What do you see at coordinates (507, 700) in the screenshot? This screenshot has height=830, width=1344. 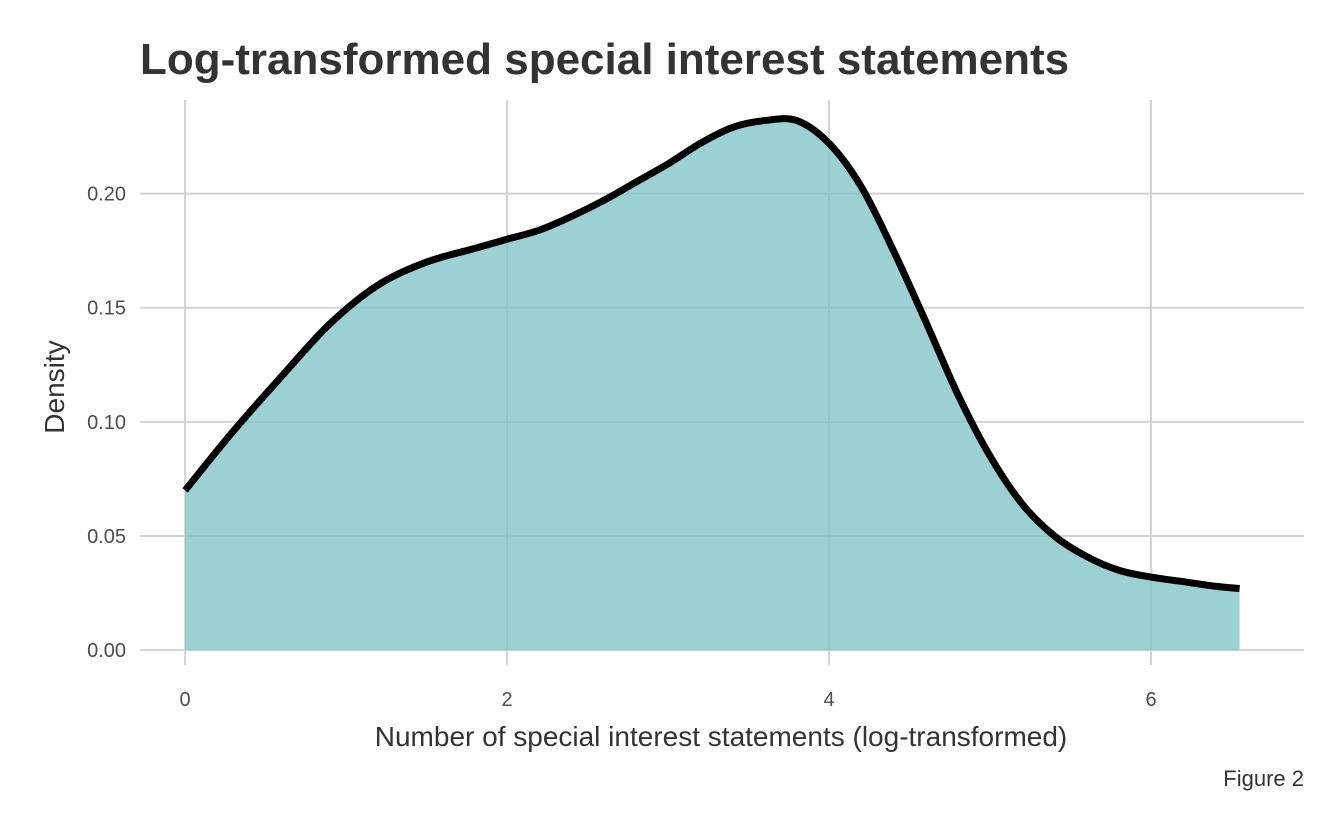 I see `x-tick-label: 2` at bounding box center [507, 700].